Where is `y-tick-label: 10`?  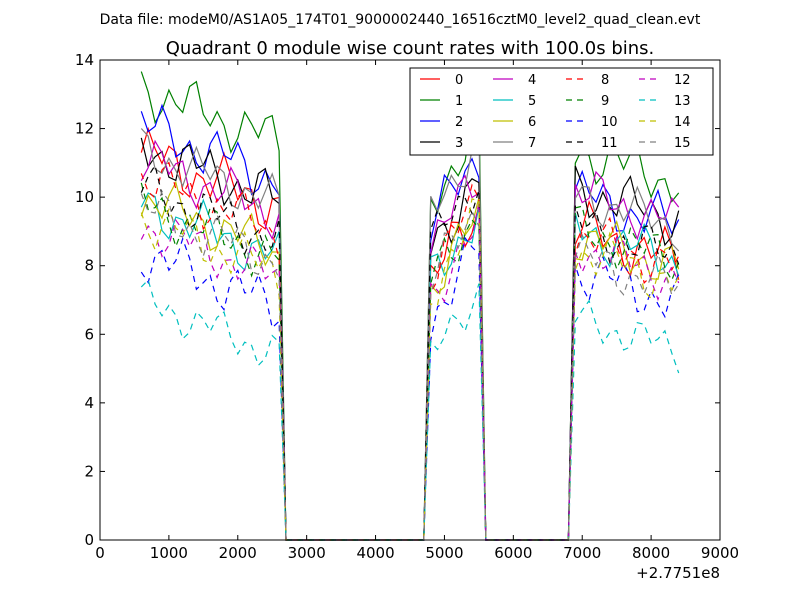
y-tick-label: 10 is located at coordinates (84, 197).